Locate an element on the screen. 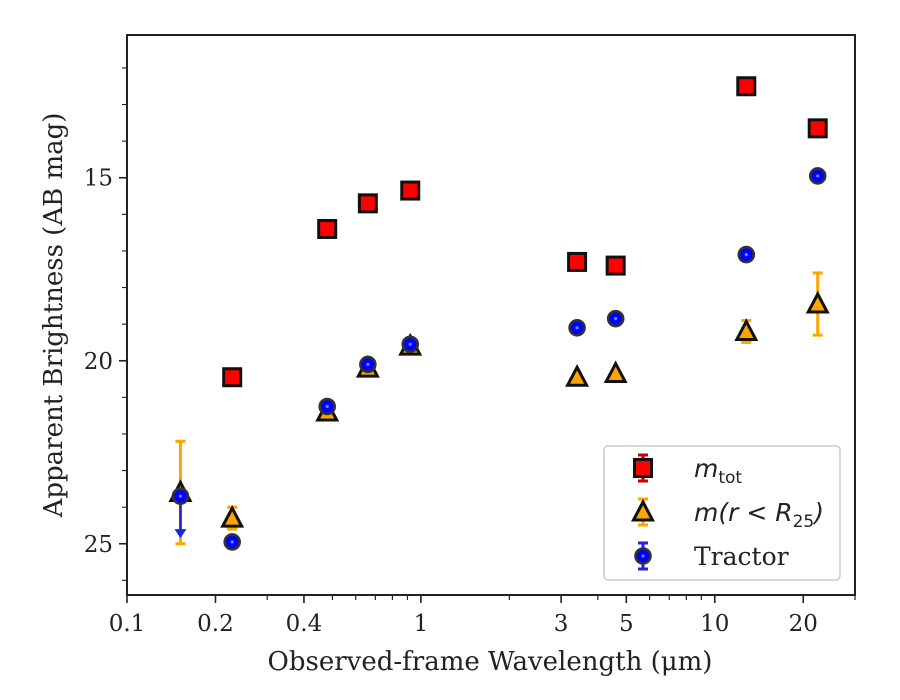  x-tick-label: 0.4 is located at coordinates (304, 624).